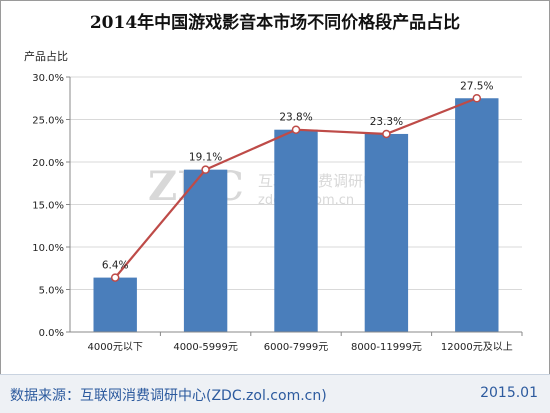  I want to click on data-label: 23.8%, so click(295, 118).